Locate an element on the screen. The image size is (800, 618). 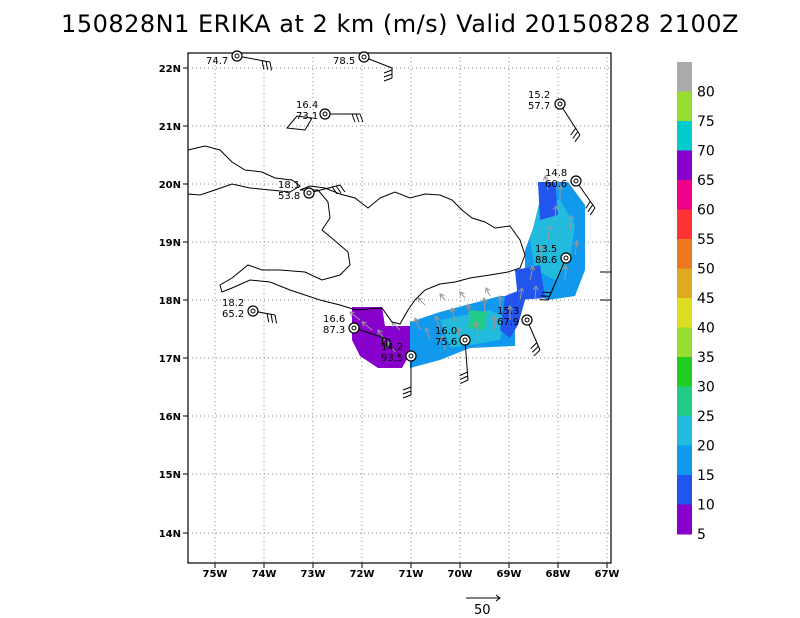
coastline-small-island is located at coordinates (299, 123).